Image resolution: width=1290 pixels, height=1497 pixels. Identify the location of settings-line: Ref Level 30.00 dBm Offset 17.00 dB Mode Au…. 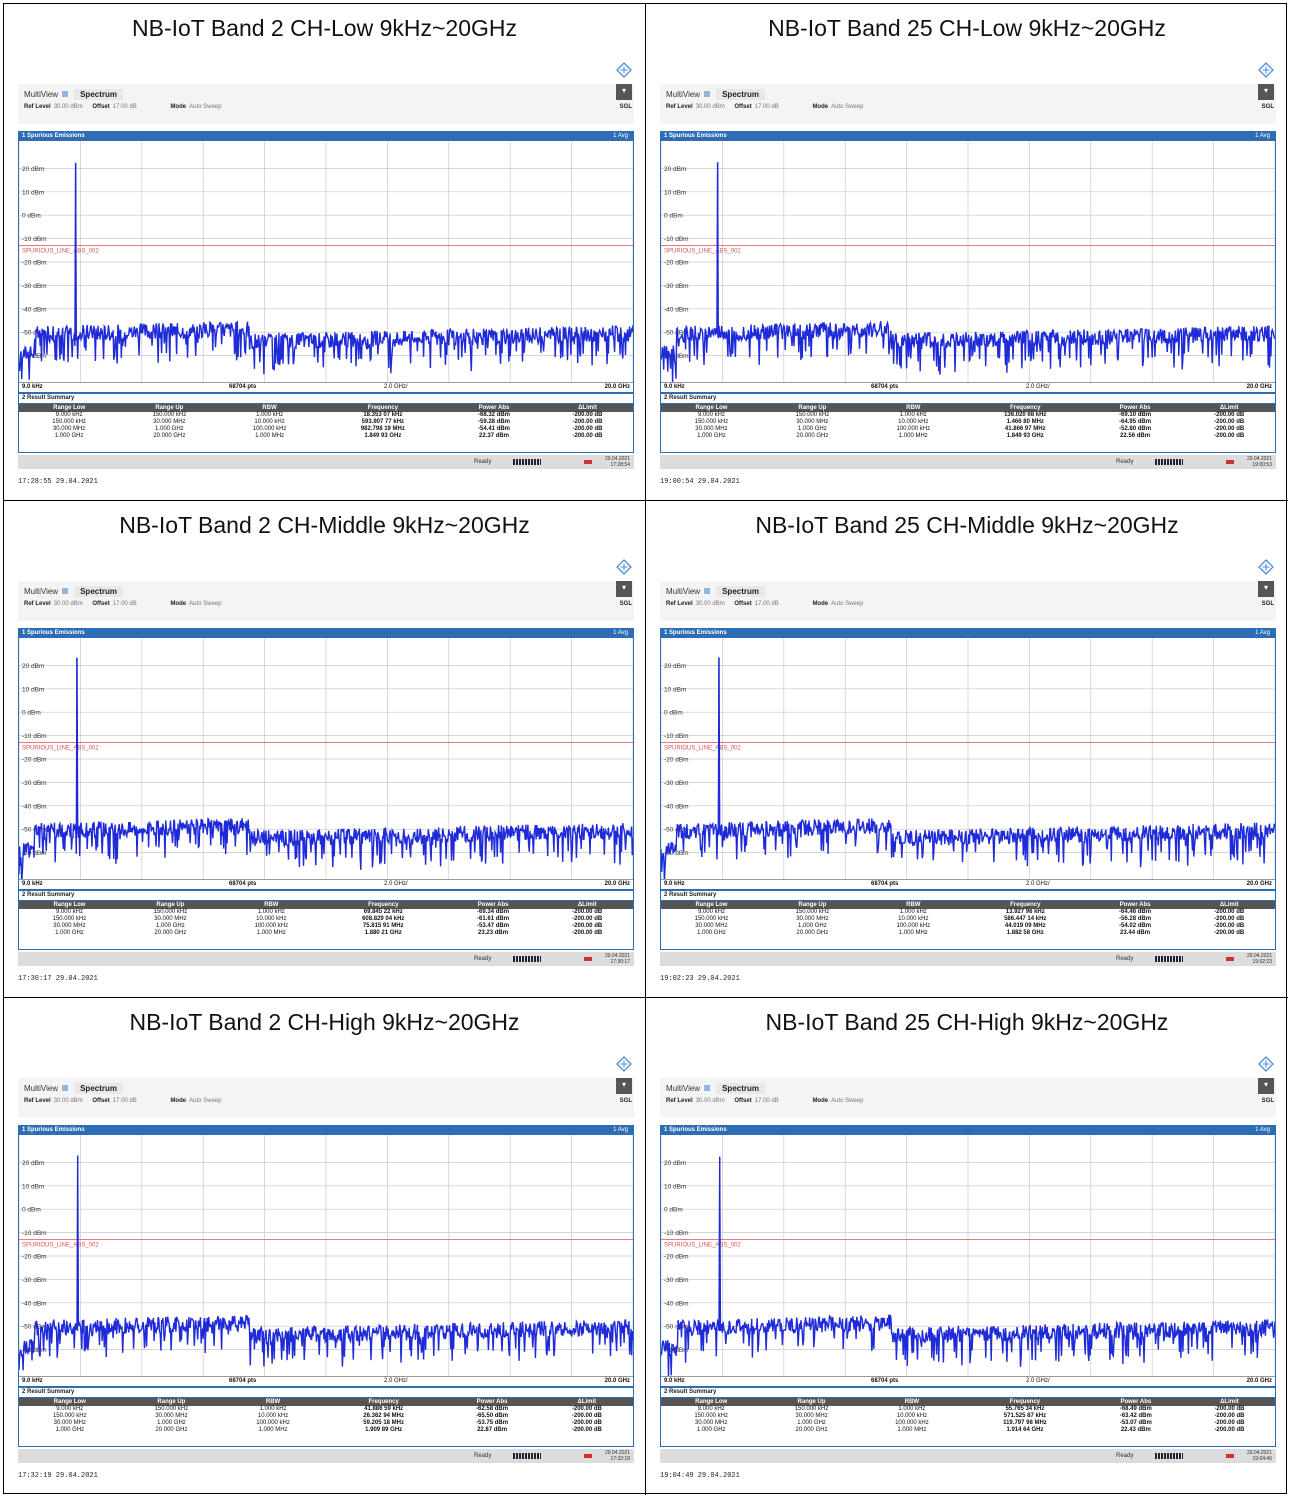
(126, 1101).